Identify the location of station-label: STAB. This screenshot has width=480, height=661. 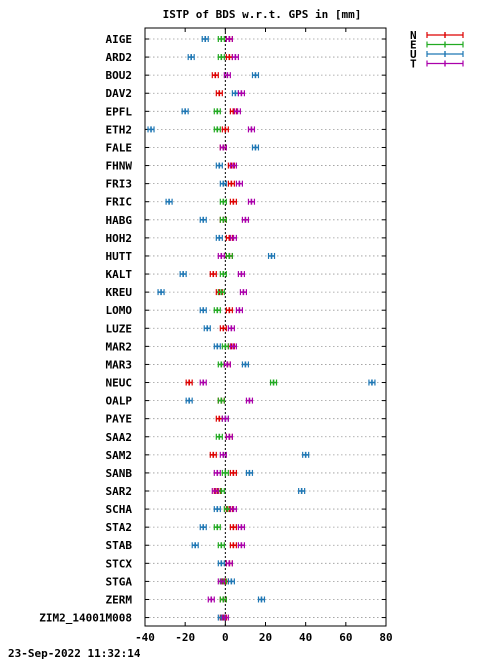
(119, 545).